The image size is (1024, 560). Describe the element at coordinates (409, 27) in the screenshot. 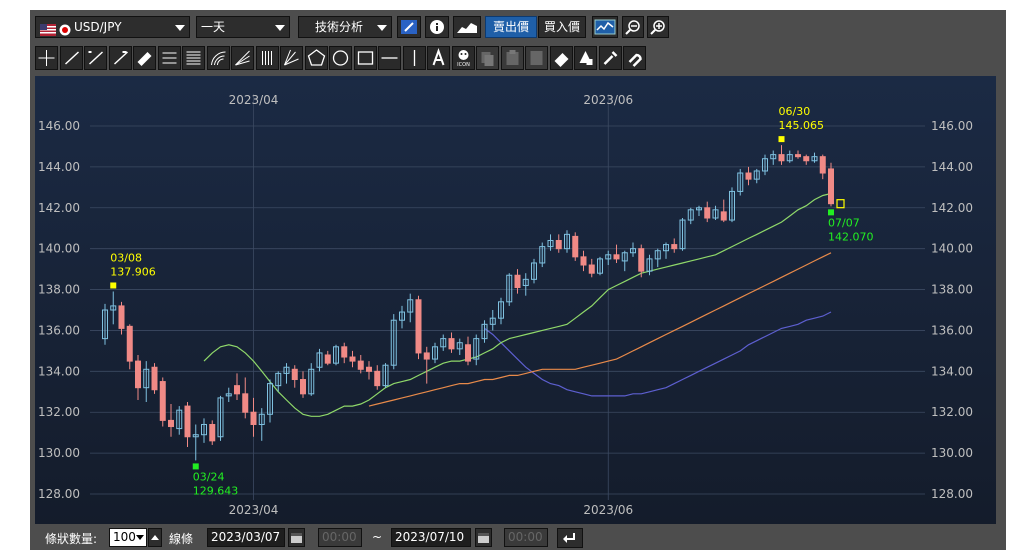

I see `draw-pen-button` at that location.